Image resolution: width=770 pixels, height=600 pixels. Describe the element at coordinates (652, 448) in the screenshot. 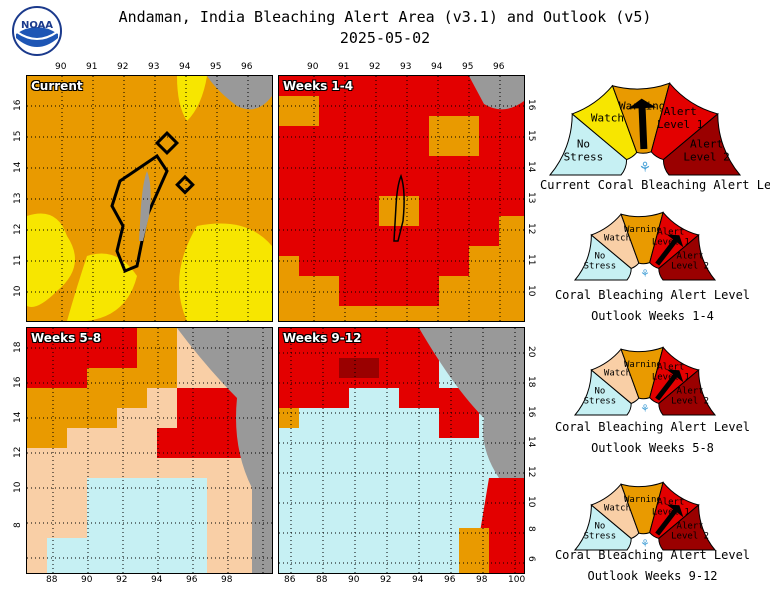

I see `gauge-caption: Outlook Weeks 5-8` at that location.